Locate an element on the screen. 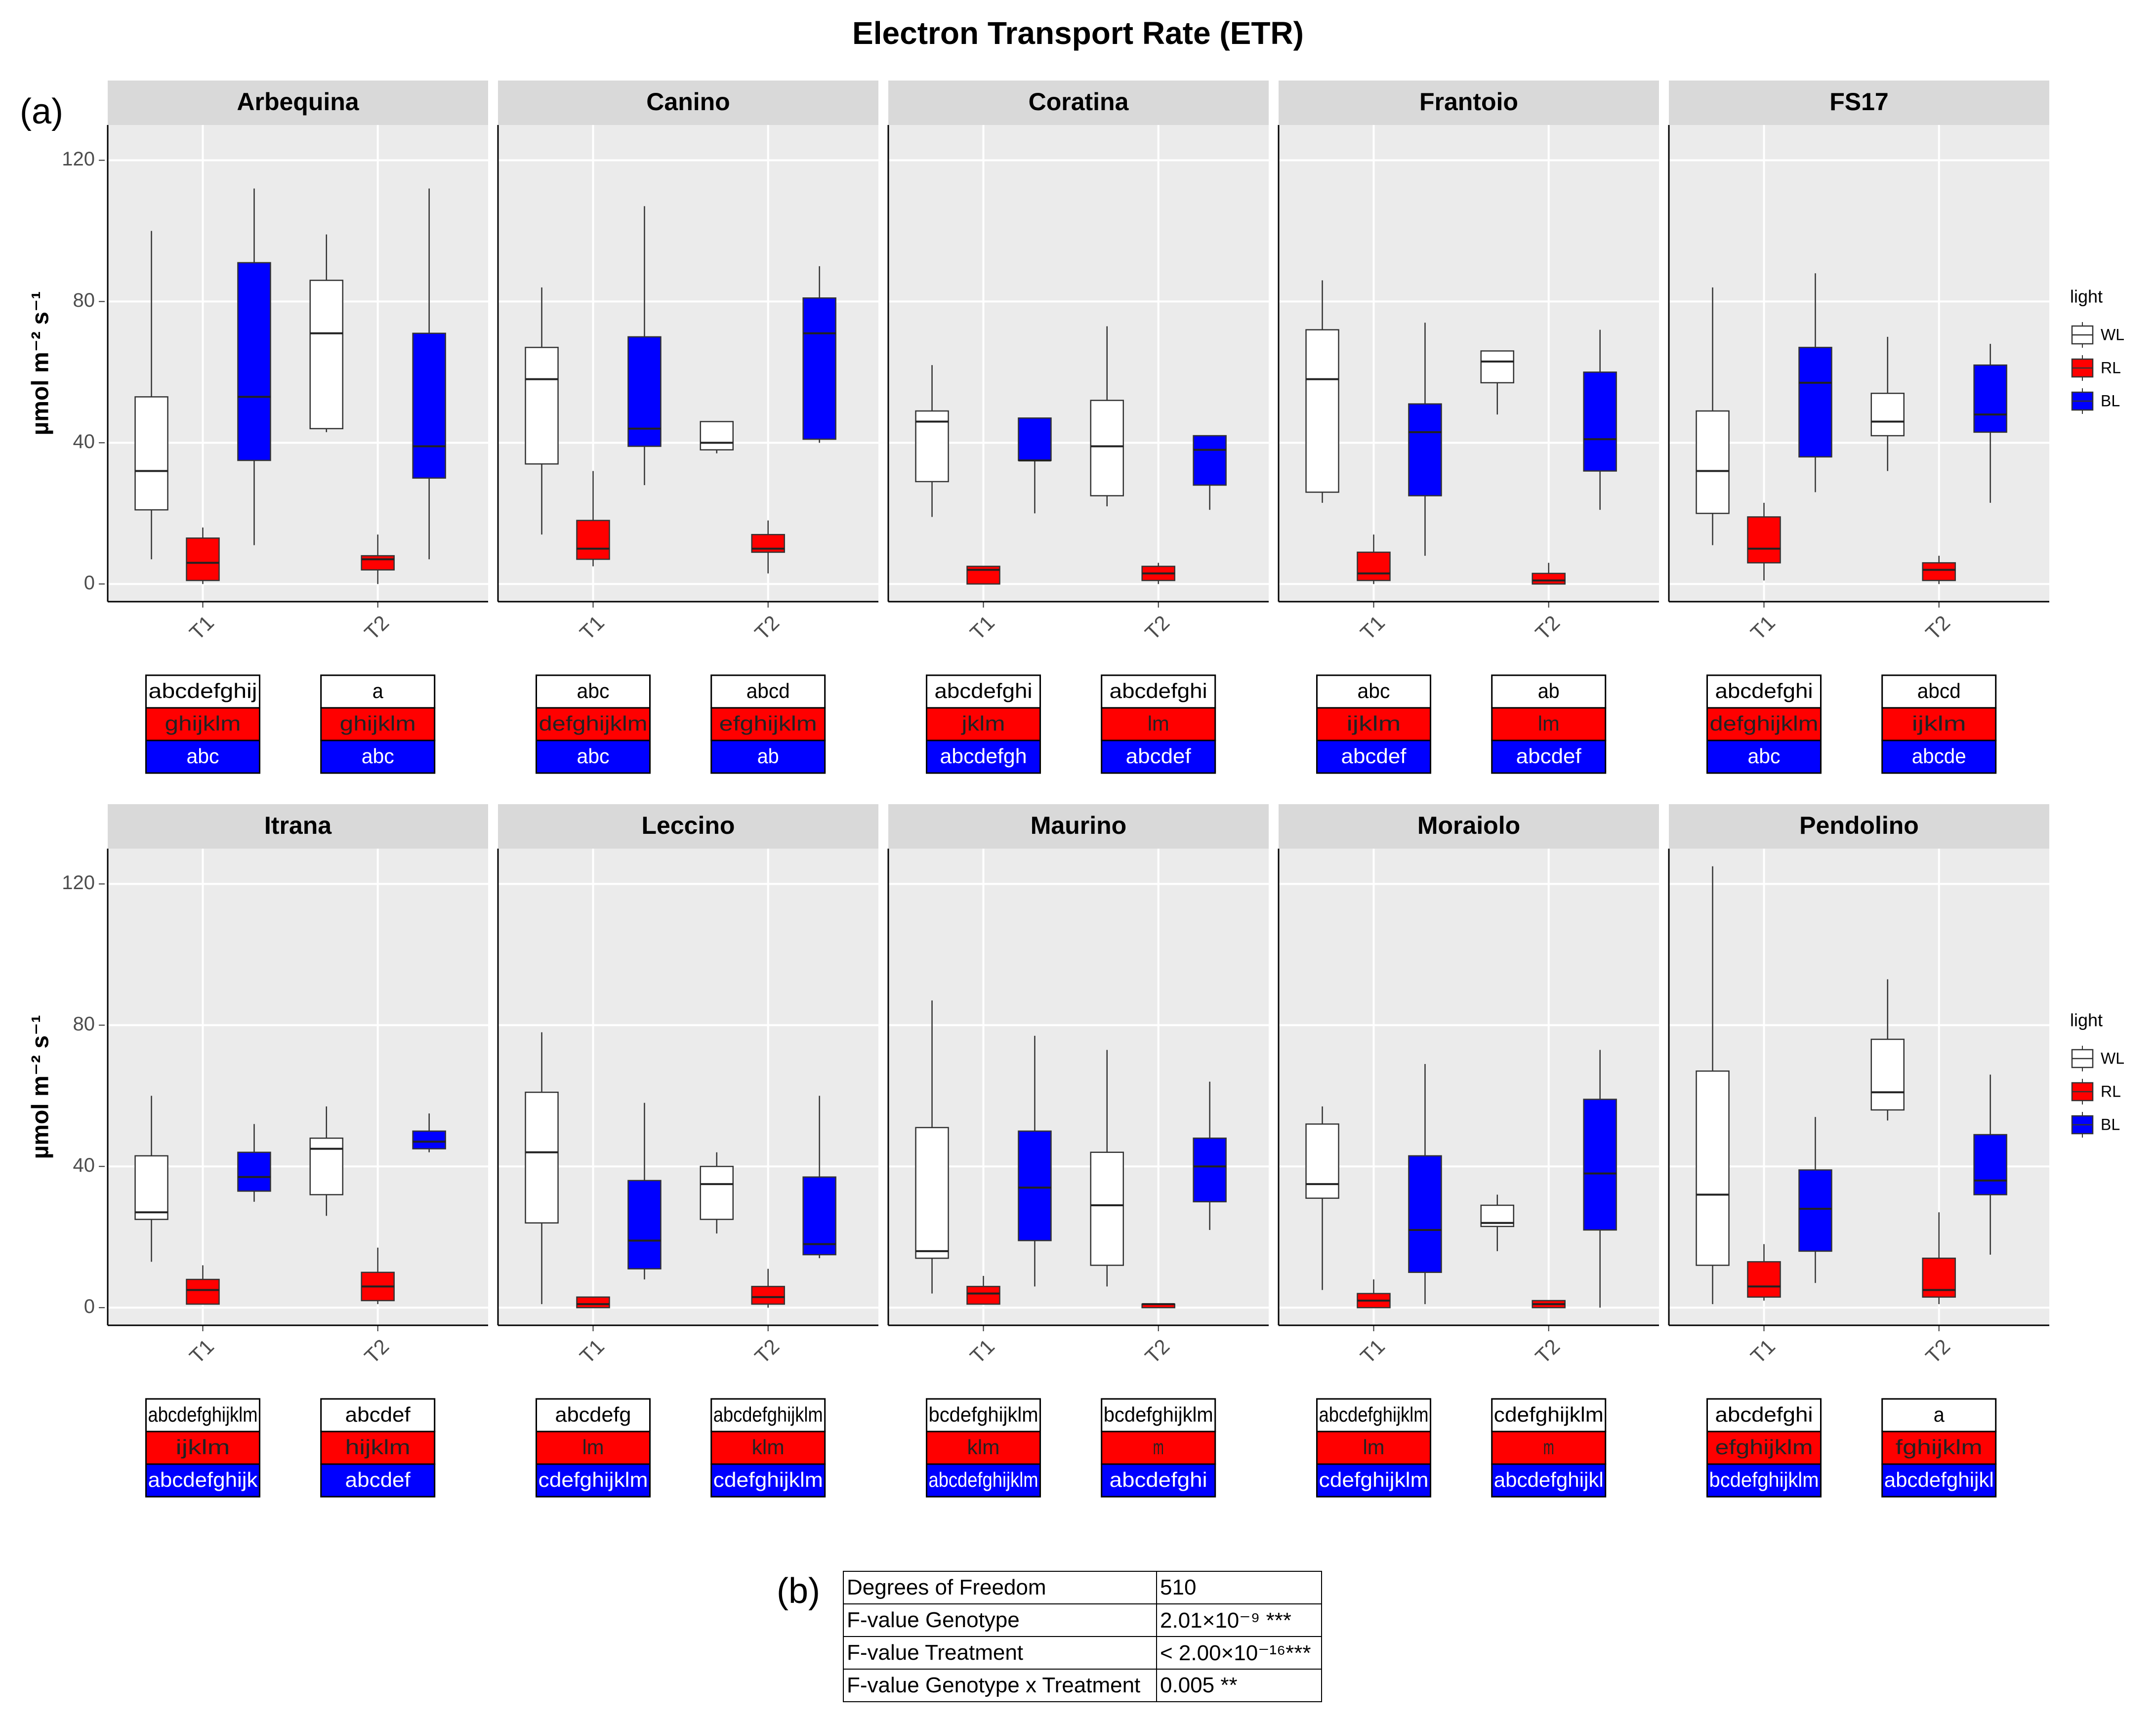  x-tick-label: T2 is located at coordinates (1938, 628).